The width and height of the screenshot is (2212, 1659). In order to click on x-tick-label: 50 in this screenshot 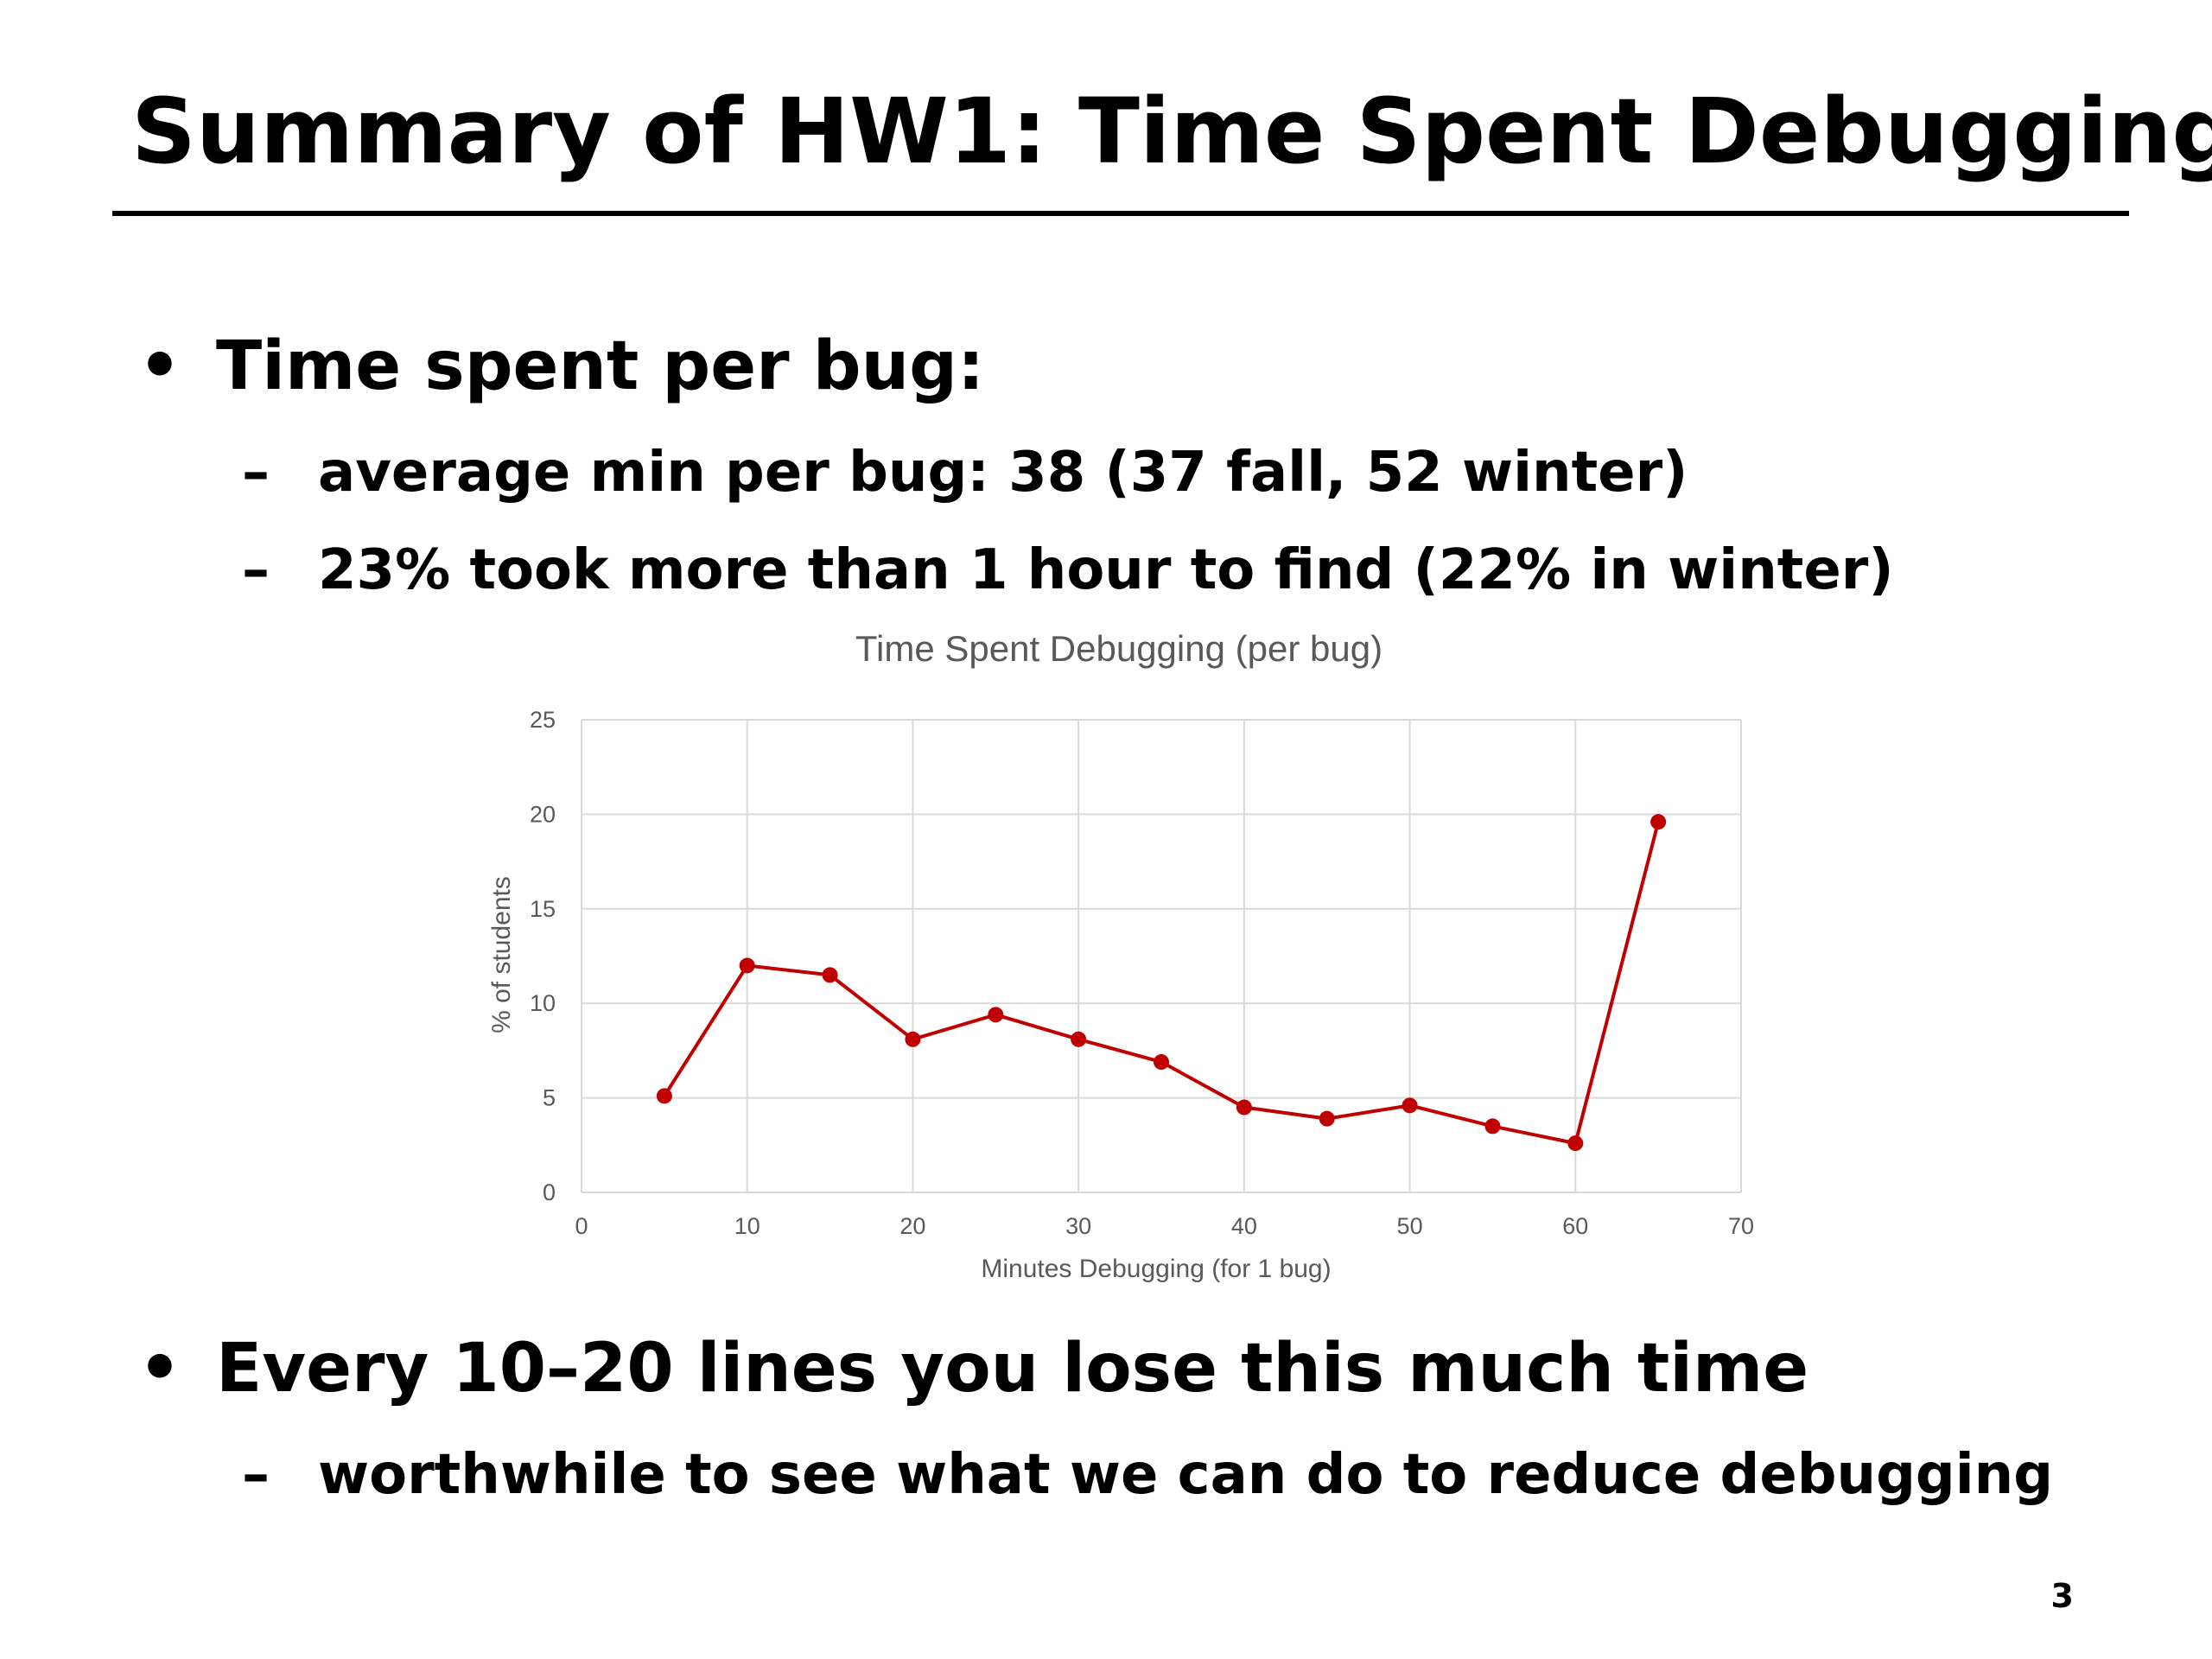, I will do `click(1410, 1226)`.